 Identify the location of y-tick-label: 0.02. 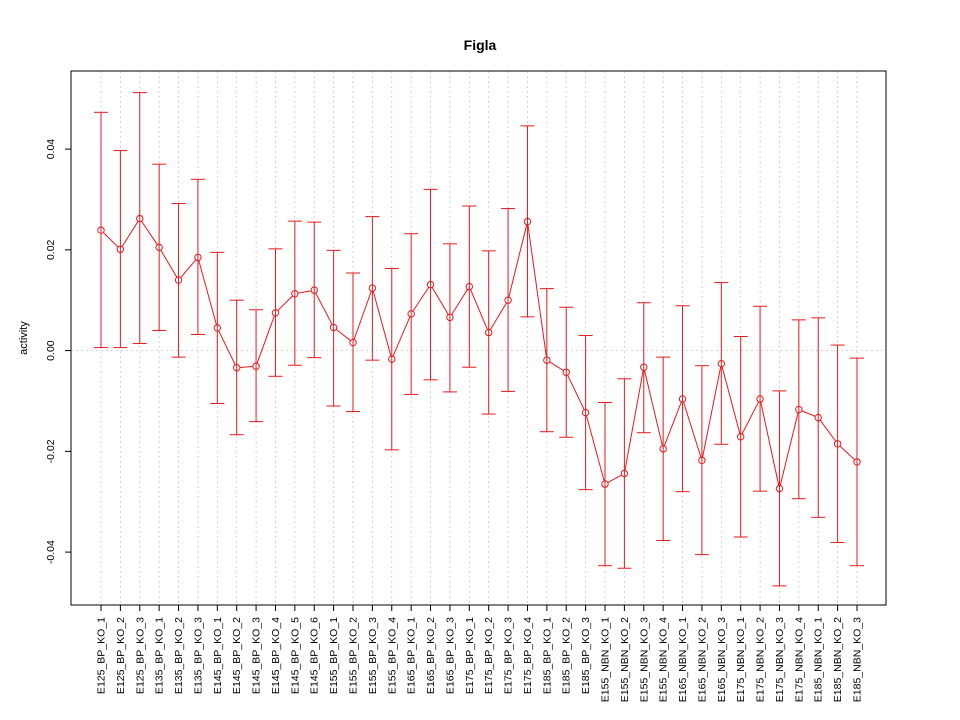
(51, 249).